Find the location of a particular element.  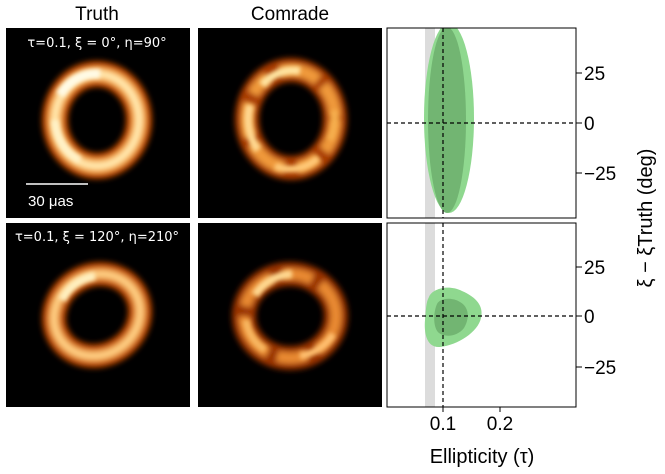

comrade-image-row2 is located at coordinates (290, 315).